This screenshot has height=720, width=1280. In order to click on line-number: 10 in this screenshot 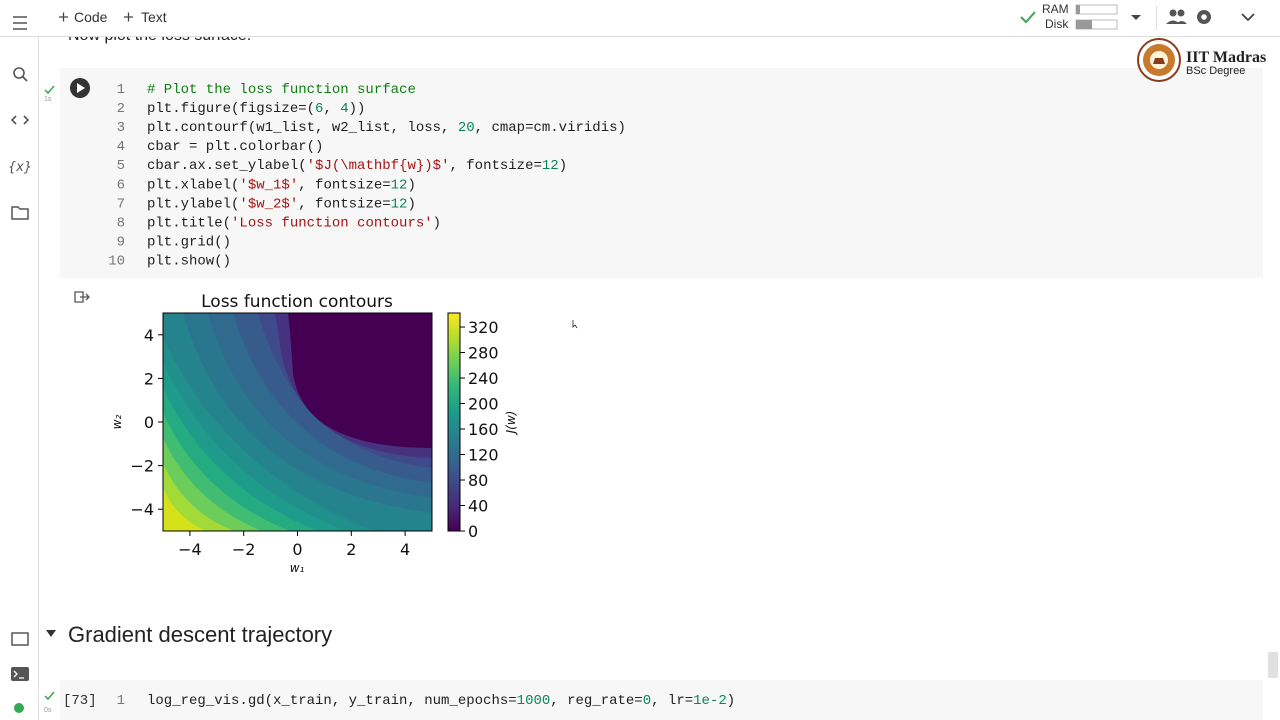, I will do `click(116, 261)`.